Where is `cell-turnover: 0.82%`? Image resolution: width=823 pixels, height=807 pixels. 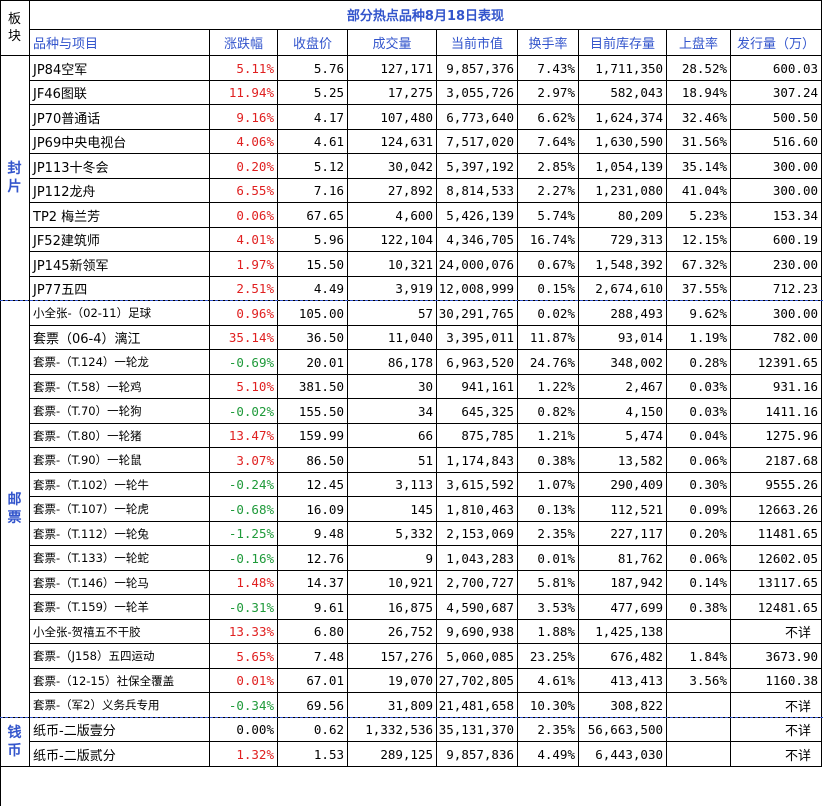
cell-turnover: 0.82% is located at coordinates (548, 411).